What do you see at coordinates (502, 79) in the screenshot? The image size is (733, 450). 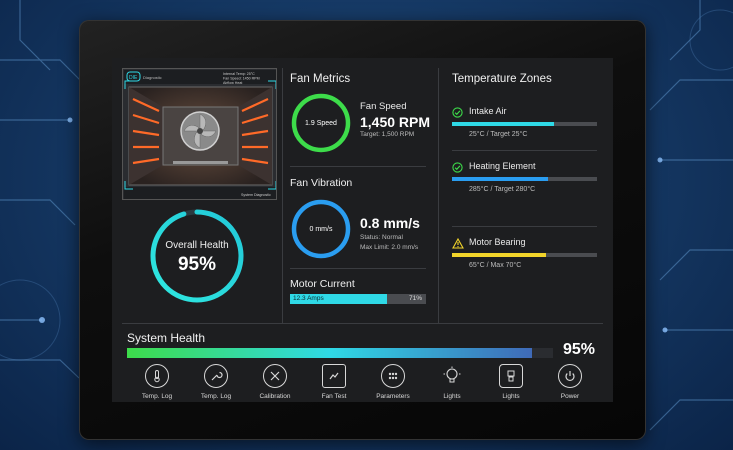 I see `temperature-zones-title: Temperature Zones` at bounding box center [502, 79].